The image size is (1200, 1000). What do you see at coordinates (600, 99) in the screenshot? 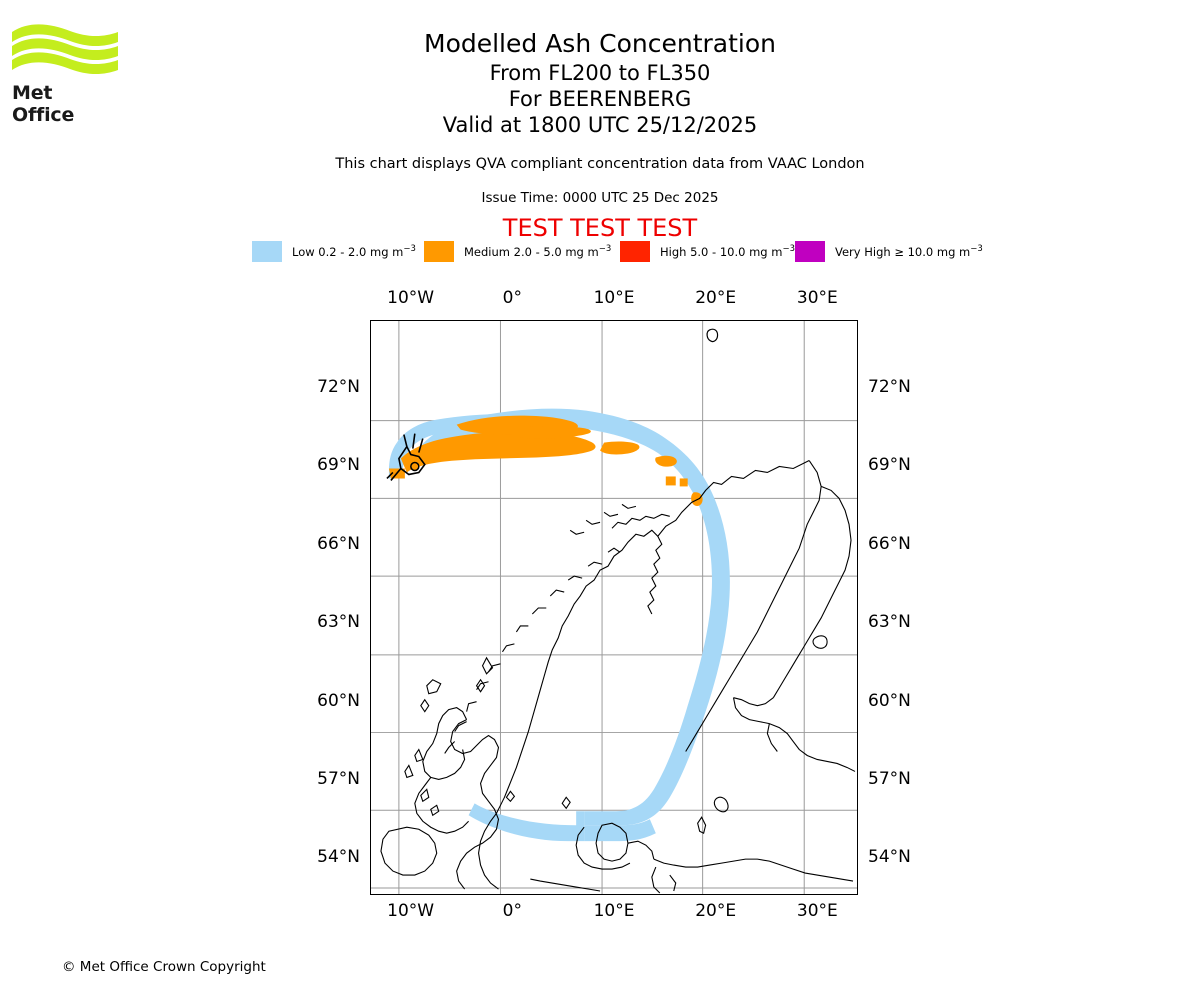
I see `title-volcano: For BEERENBERG` at bounding box center [600, 99].